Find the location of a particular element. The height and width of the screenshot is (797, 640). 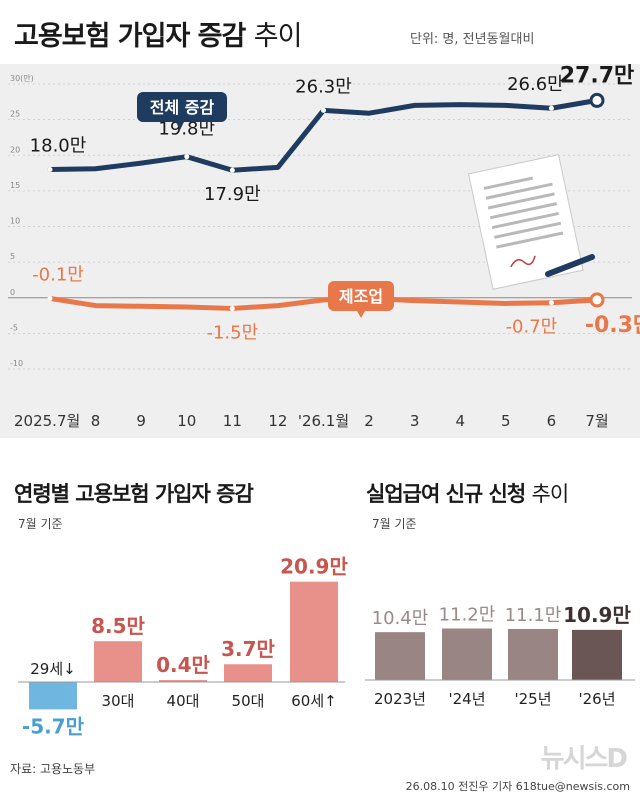

data-label: 11.1만 is located at coordinates (533, 615).